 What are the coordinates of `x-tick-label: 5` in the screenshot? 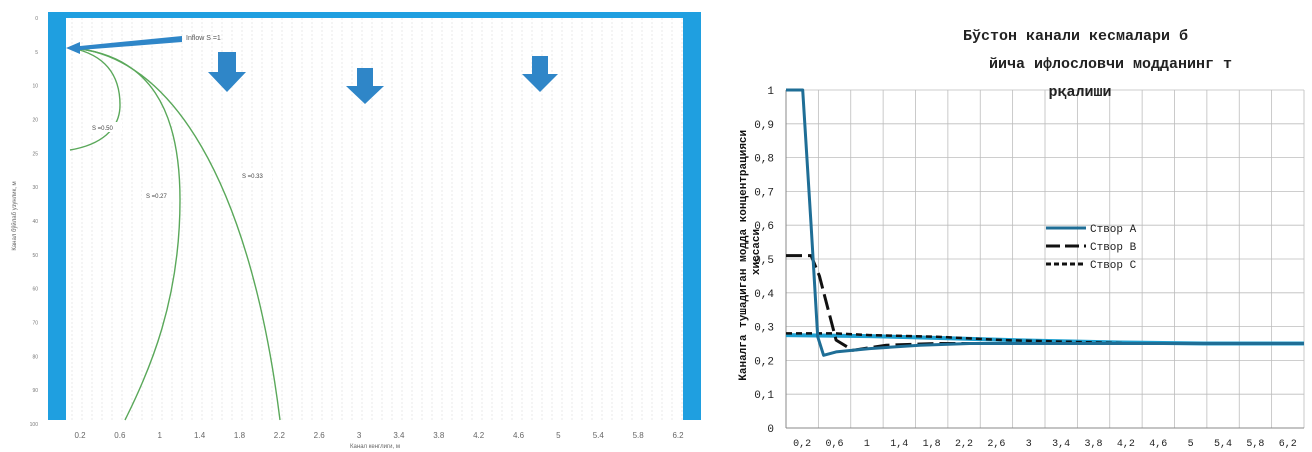 It's located at (1191, 444).